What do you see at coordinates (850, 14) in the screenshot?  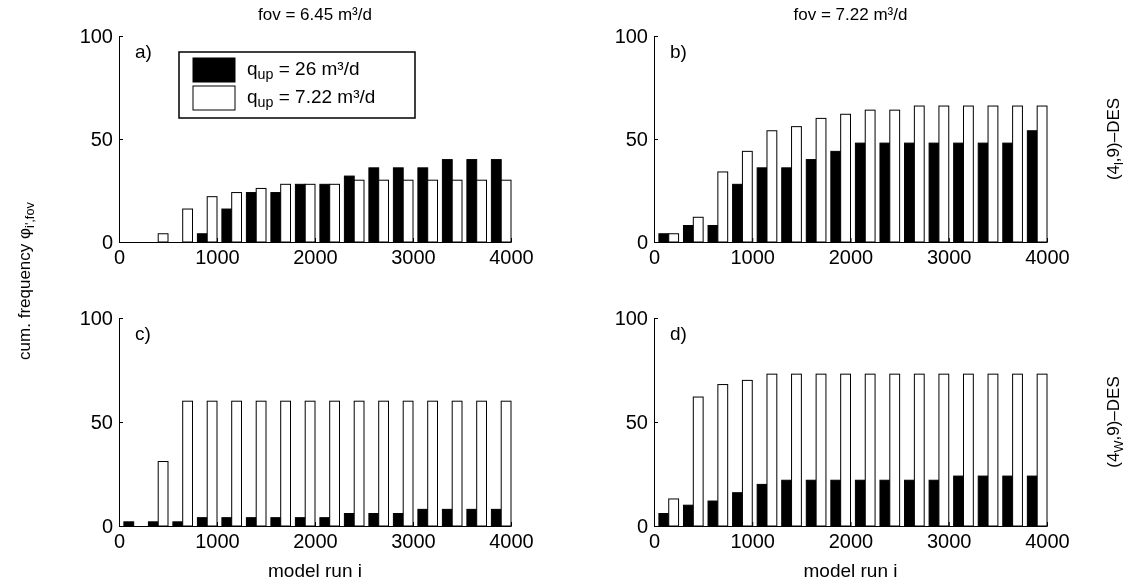 I see `chart-title: fov = 7.22 m³/d` at bounding box center [850, 14].